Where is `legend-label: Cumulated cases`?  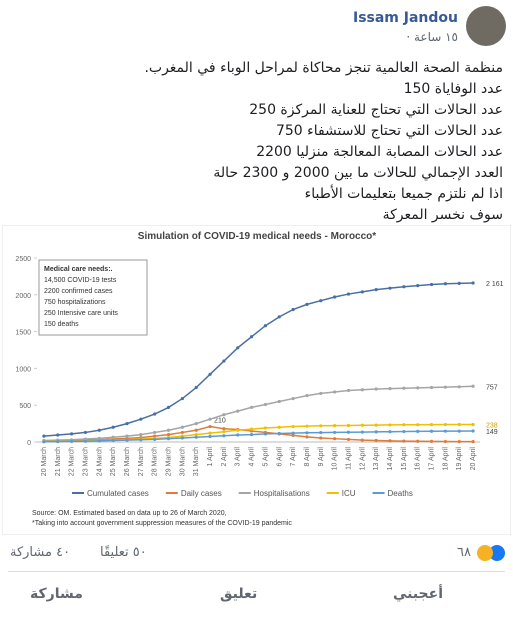
legend-label: Cumulated cases is located at coordinates (118, 493).